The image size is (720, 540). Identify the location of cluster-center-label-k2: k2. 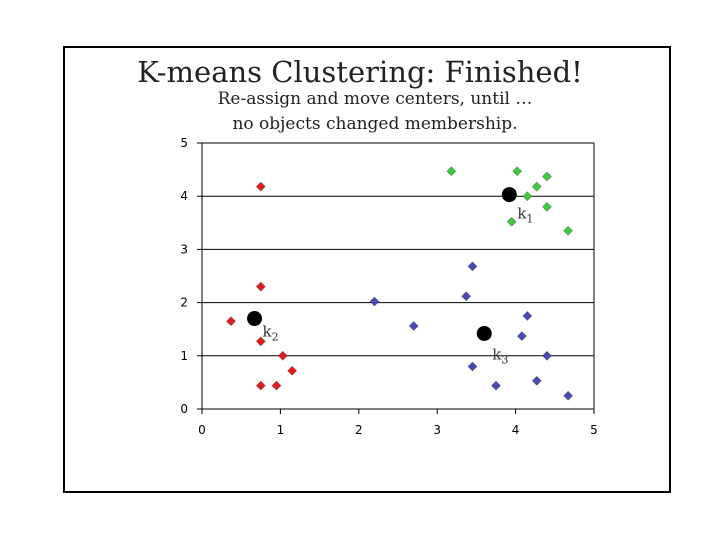
(271, 333).